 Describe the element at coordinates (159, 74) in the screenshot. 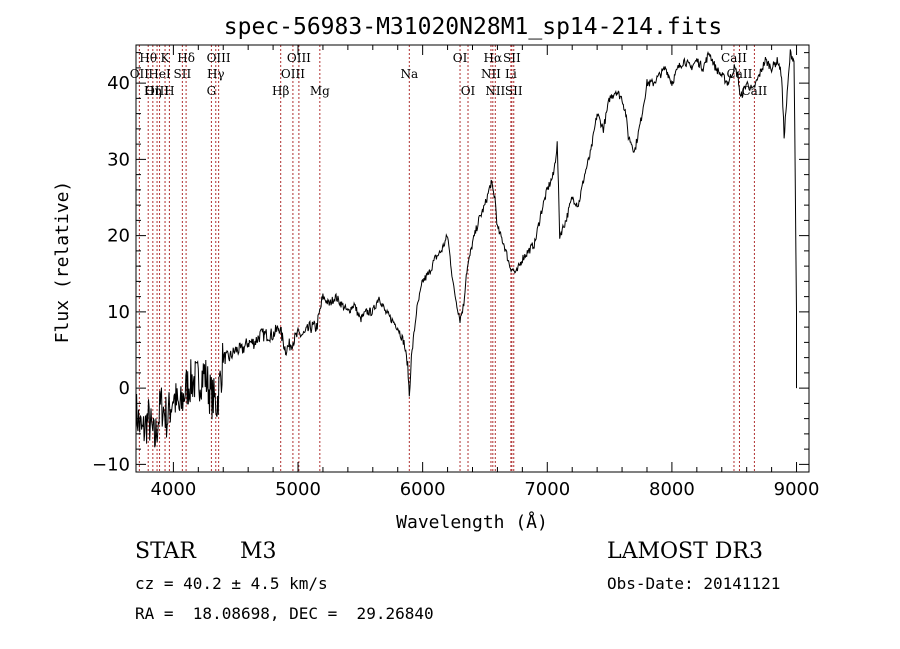

I see `line-label-10: HeI` at that location.